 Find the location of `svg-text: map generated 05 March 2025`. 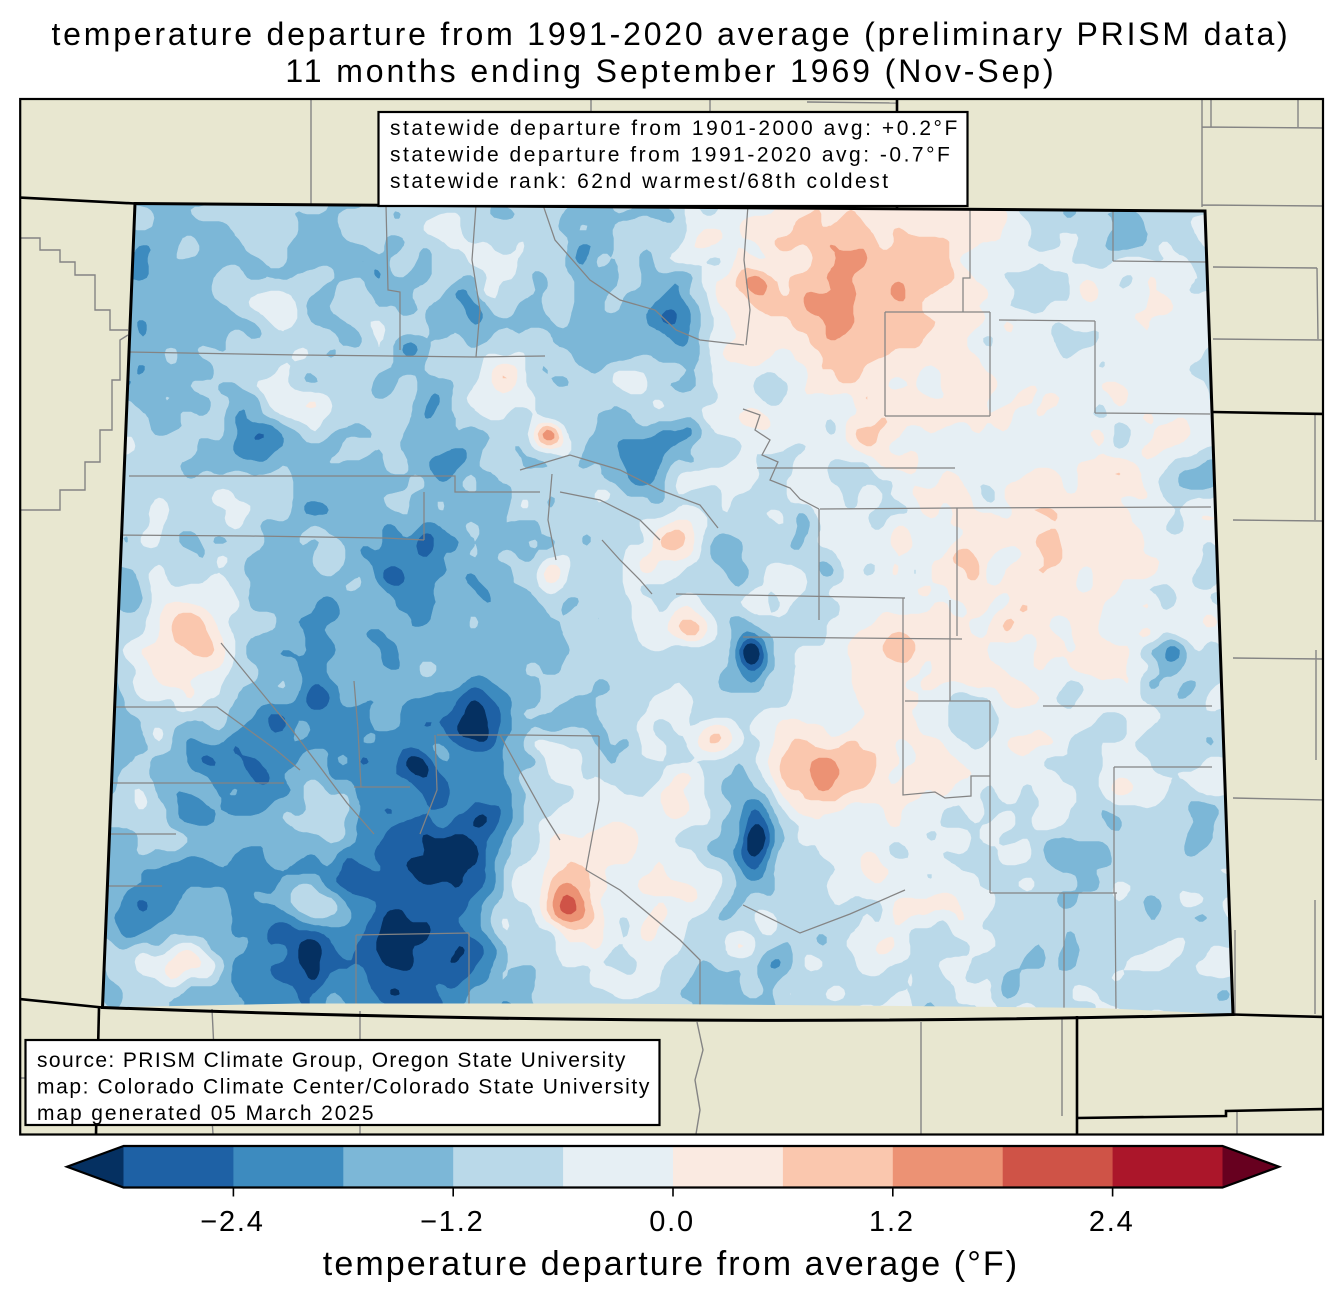

svg-text: map generated 05 March 2025 is located at coordinates (206, 1113).